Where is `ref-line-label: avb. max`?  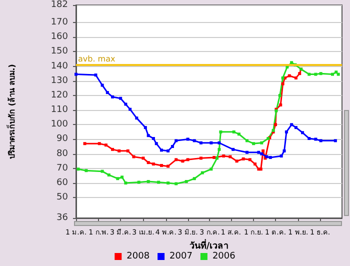
ref-line-label: avb. max is located at coordinates (97, 59).